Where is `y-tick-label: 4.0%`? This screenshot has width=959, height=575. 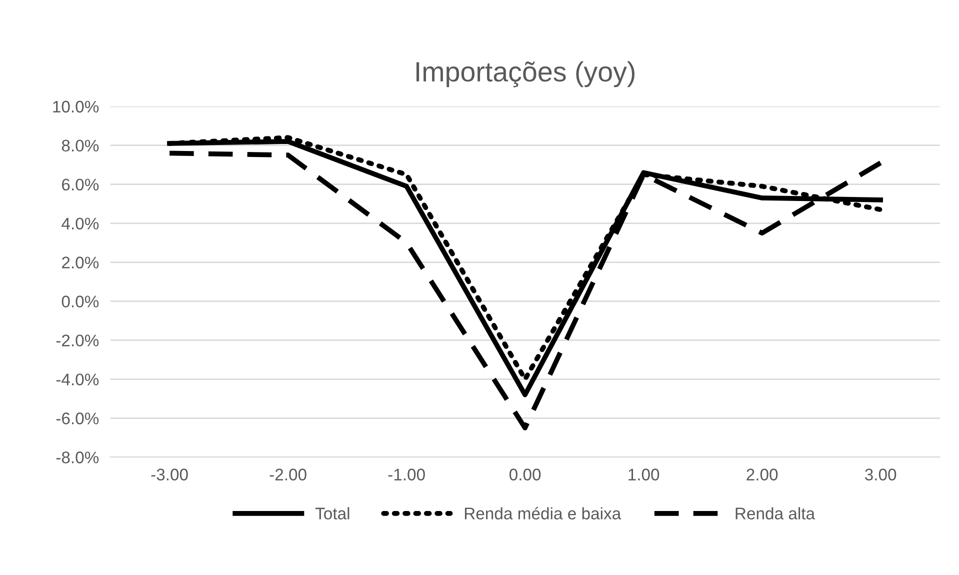 y-tick-label: 4.0% is located at coordinates (80, 224).